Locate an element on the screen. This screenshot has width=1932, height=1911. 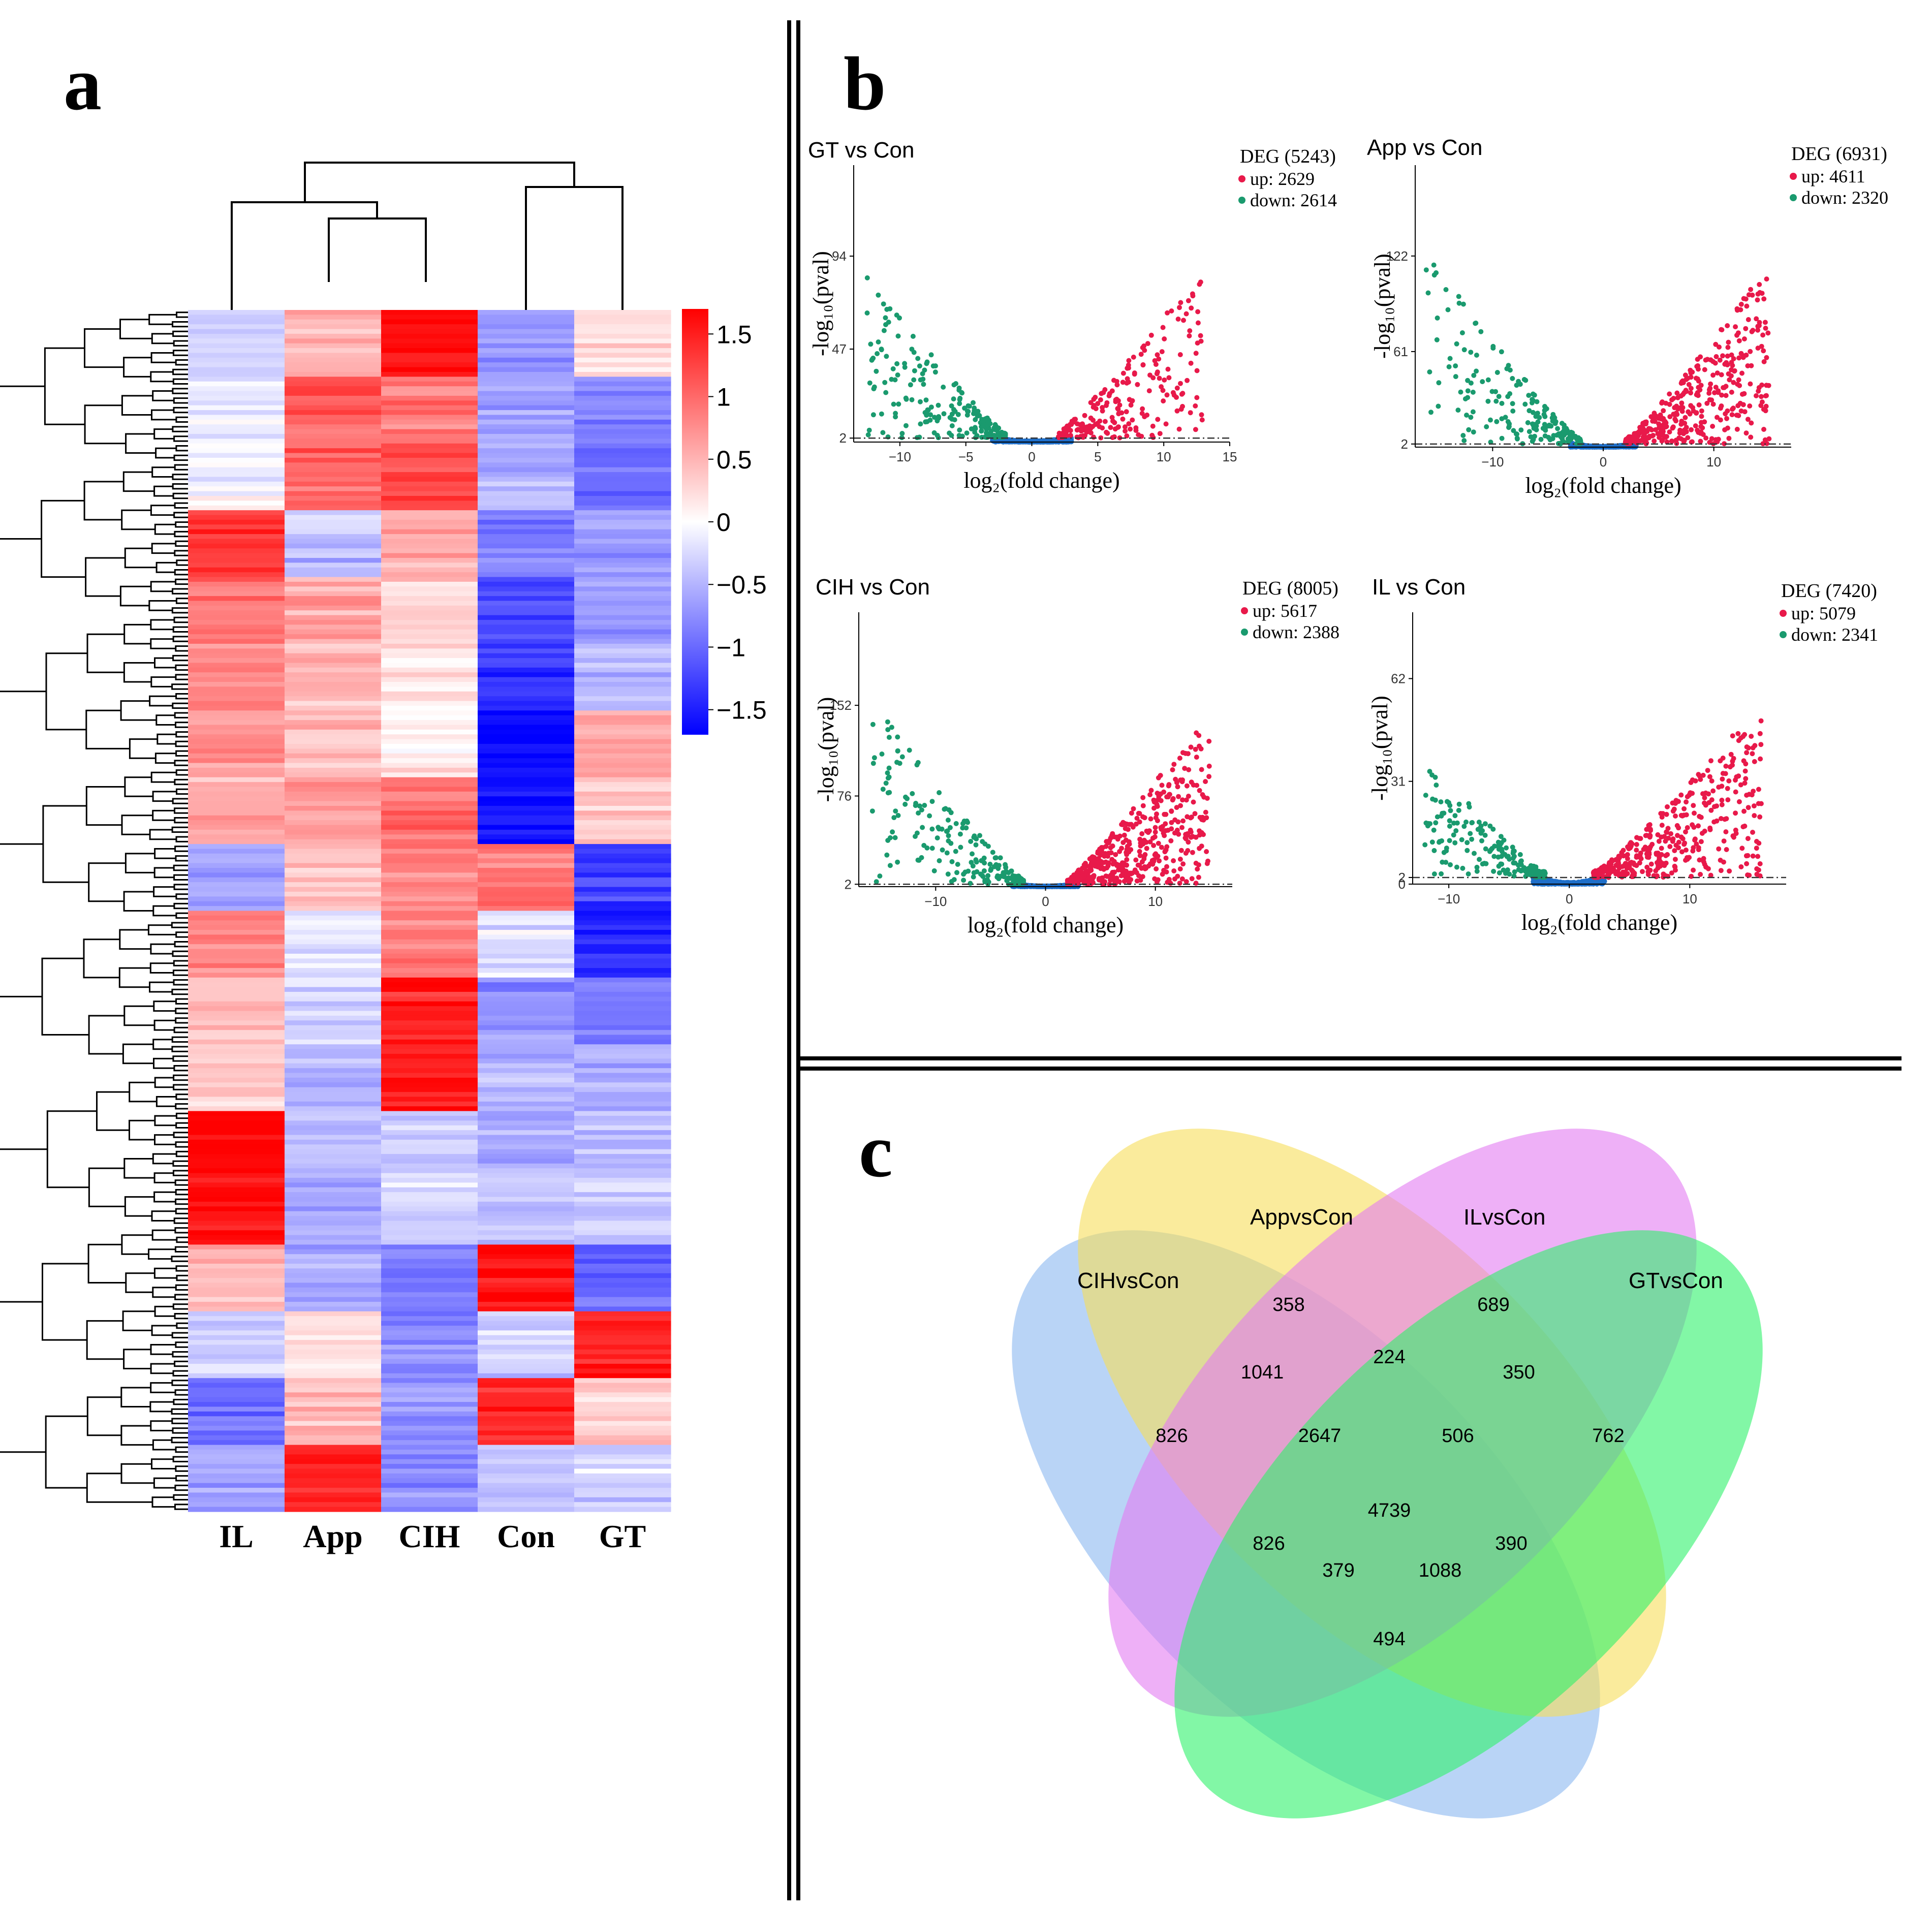
colorbar-tick-label: 0.5 is located at coordinates (734, 460).